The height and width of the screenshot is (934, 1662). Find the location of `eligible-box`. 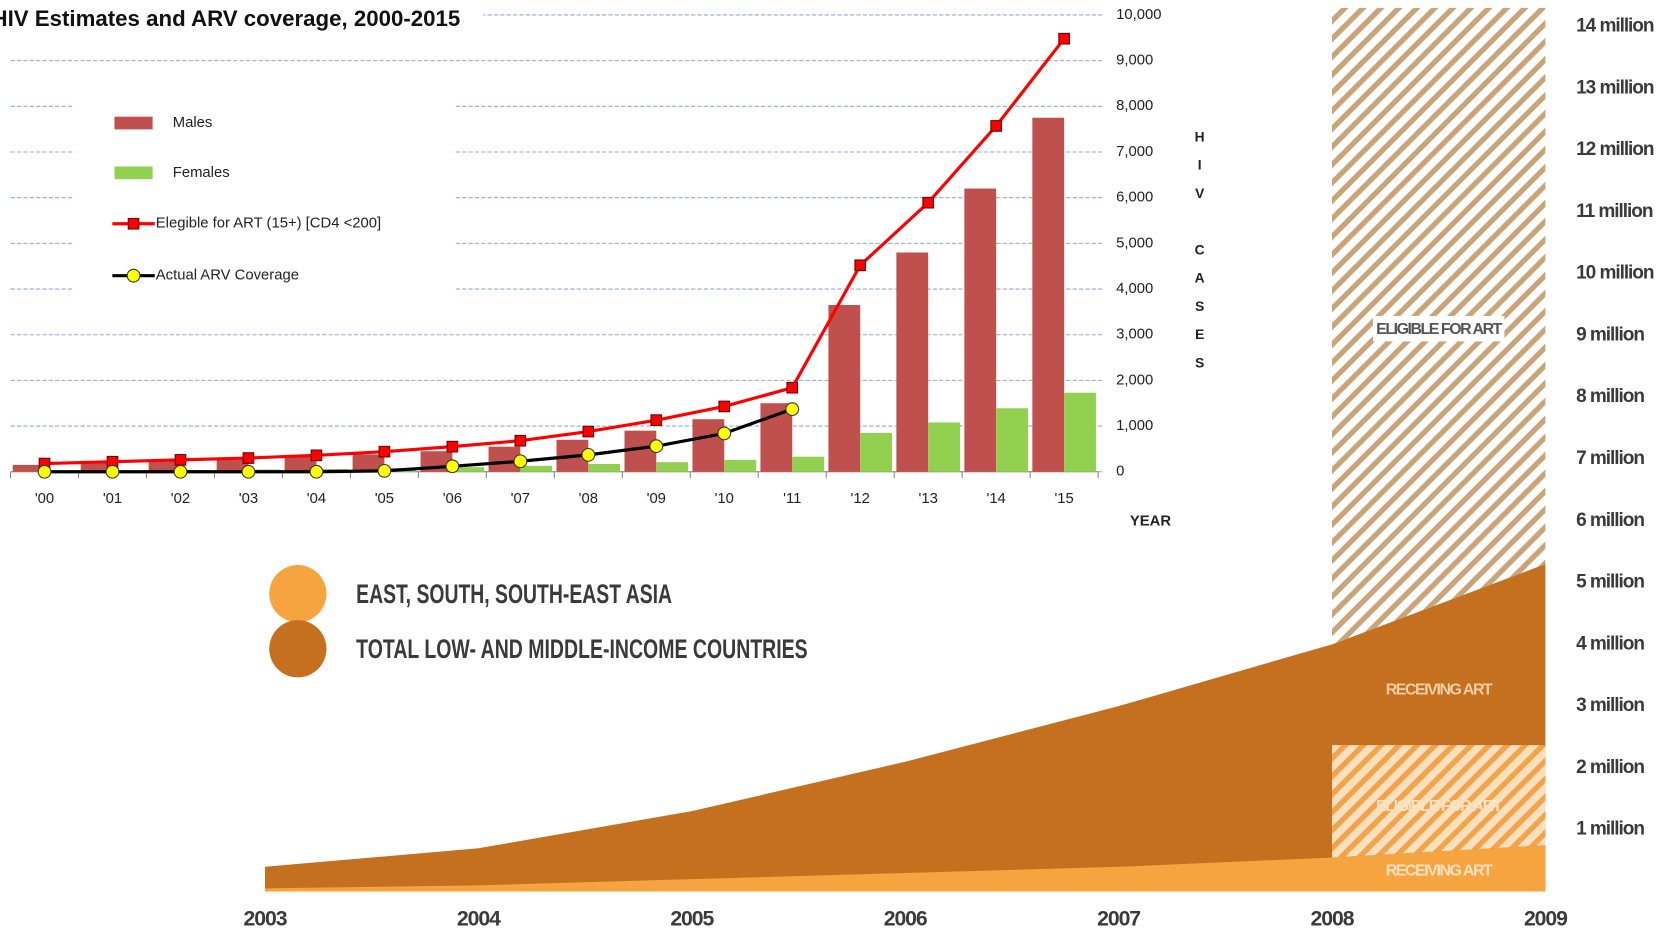

eligible-box is located at coordinates (1439, 801).